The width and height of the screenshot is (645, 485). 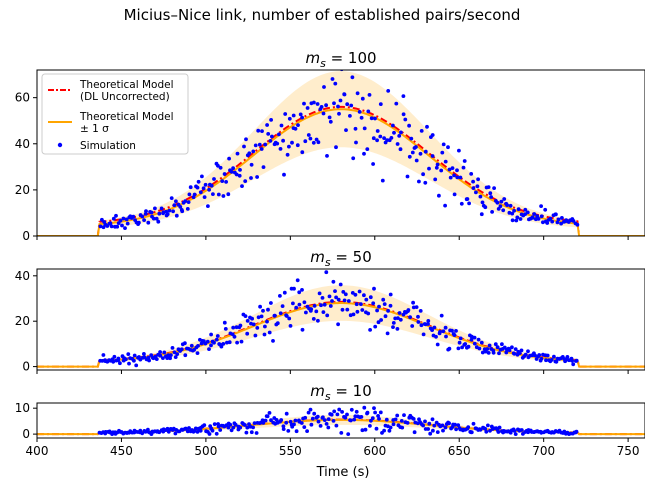 What do you see at coordinates (341, 392) in the screenshot?
I see `panel-title: ms = 10` at bounding box center [341, 392].